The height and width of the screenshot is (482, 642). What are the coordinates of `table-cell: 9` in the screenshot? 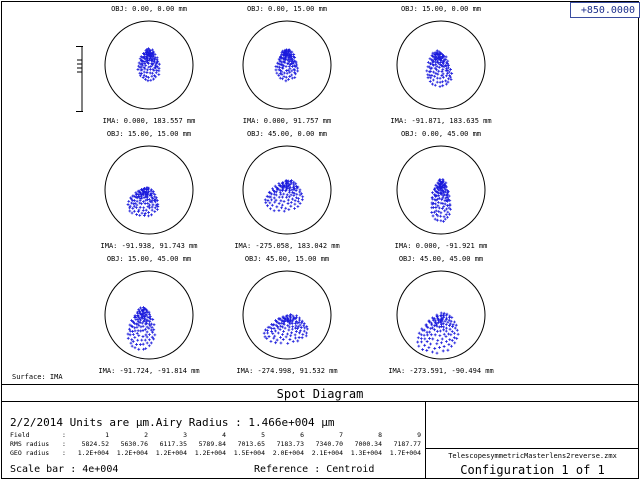 It's located at (419, 435).